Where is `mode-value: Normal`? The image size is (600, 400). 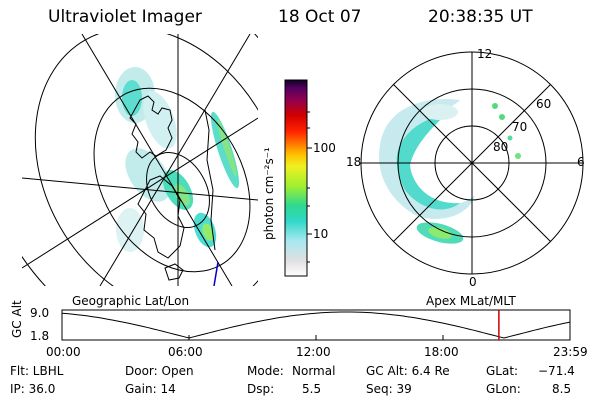
mode-value: Normal is located at coordinates (314, 371).